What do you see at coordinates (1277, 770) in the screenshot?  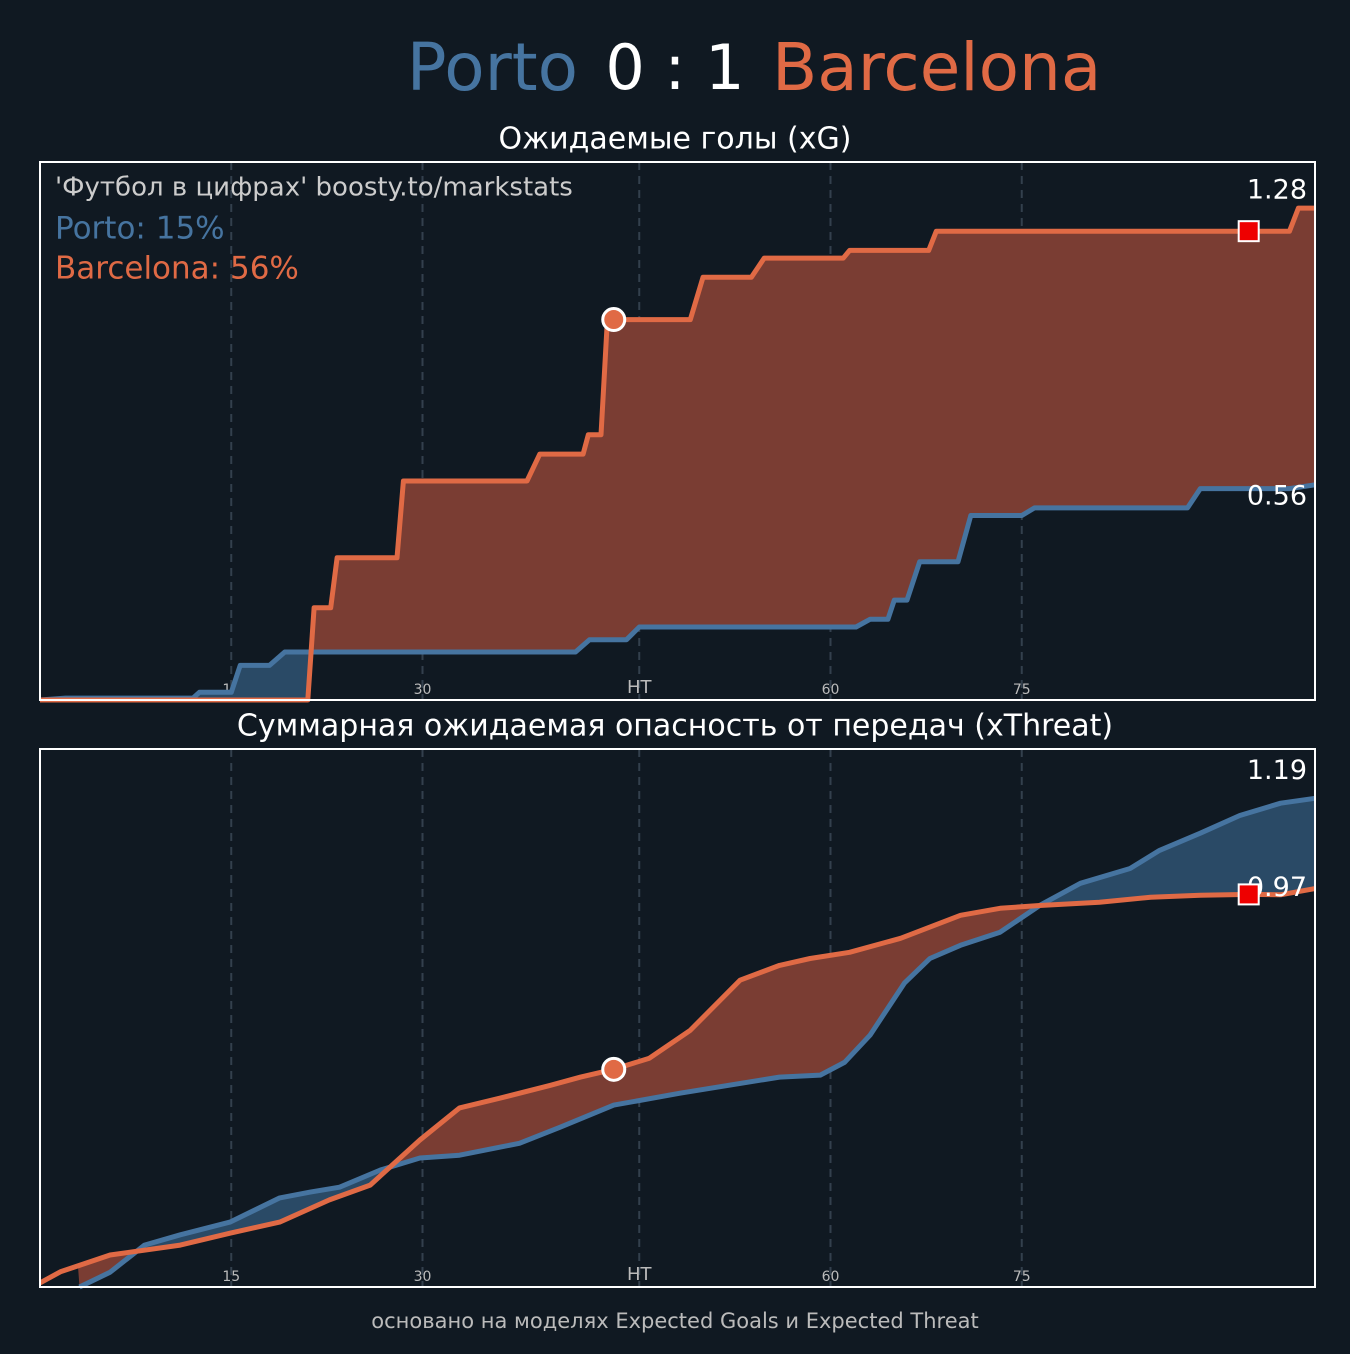 I see `end-value-label: 1.19` at bounding box center [1277, 770].